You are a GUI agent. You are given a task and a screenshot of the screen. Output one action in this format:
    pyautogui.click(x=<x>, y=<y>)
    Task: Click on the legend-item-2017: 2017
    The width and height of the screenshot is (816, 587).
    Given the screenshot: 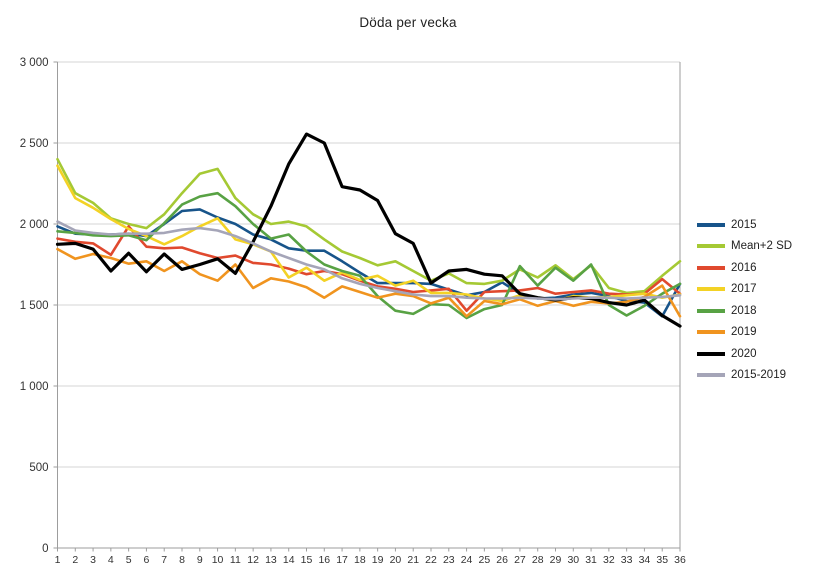 What is the action you would take?
    pyautogui.click(x=744, y=290)
    